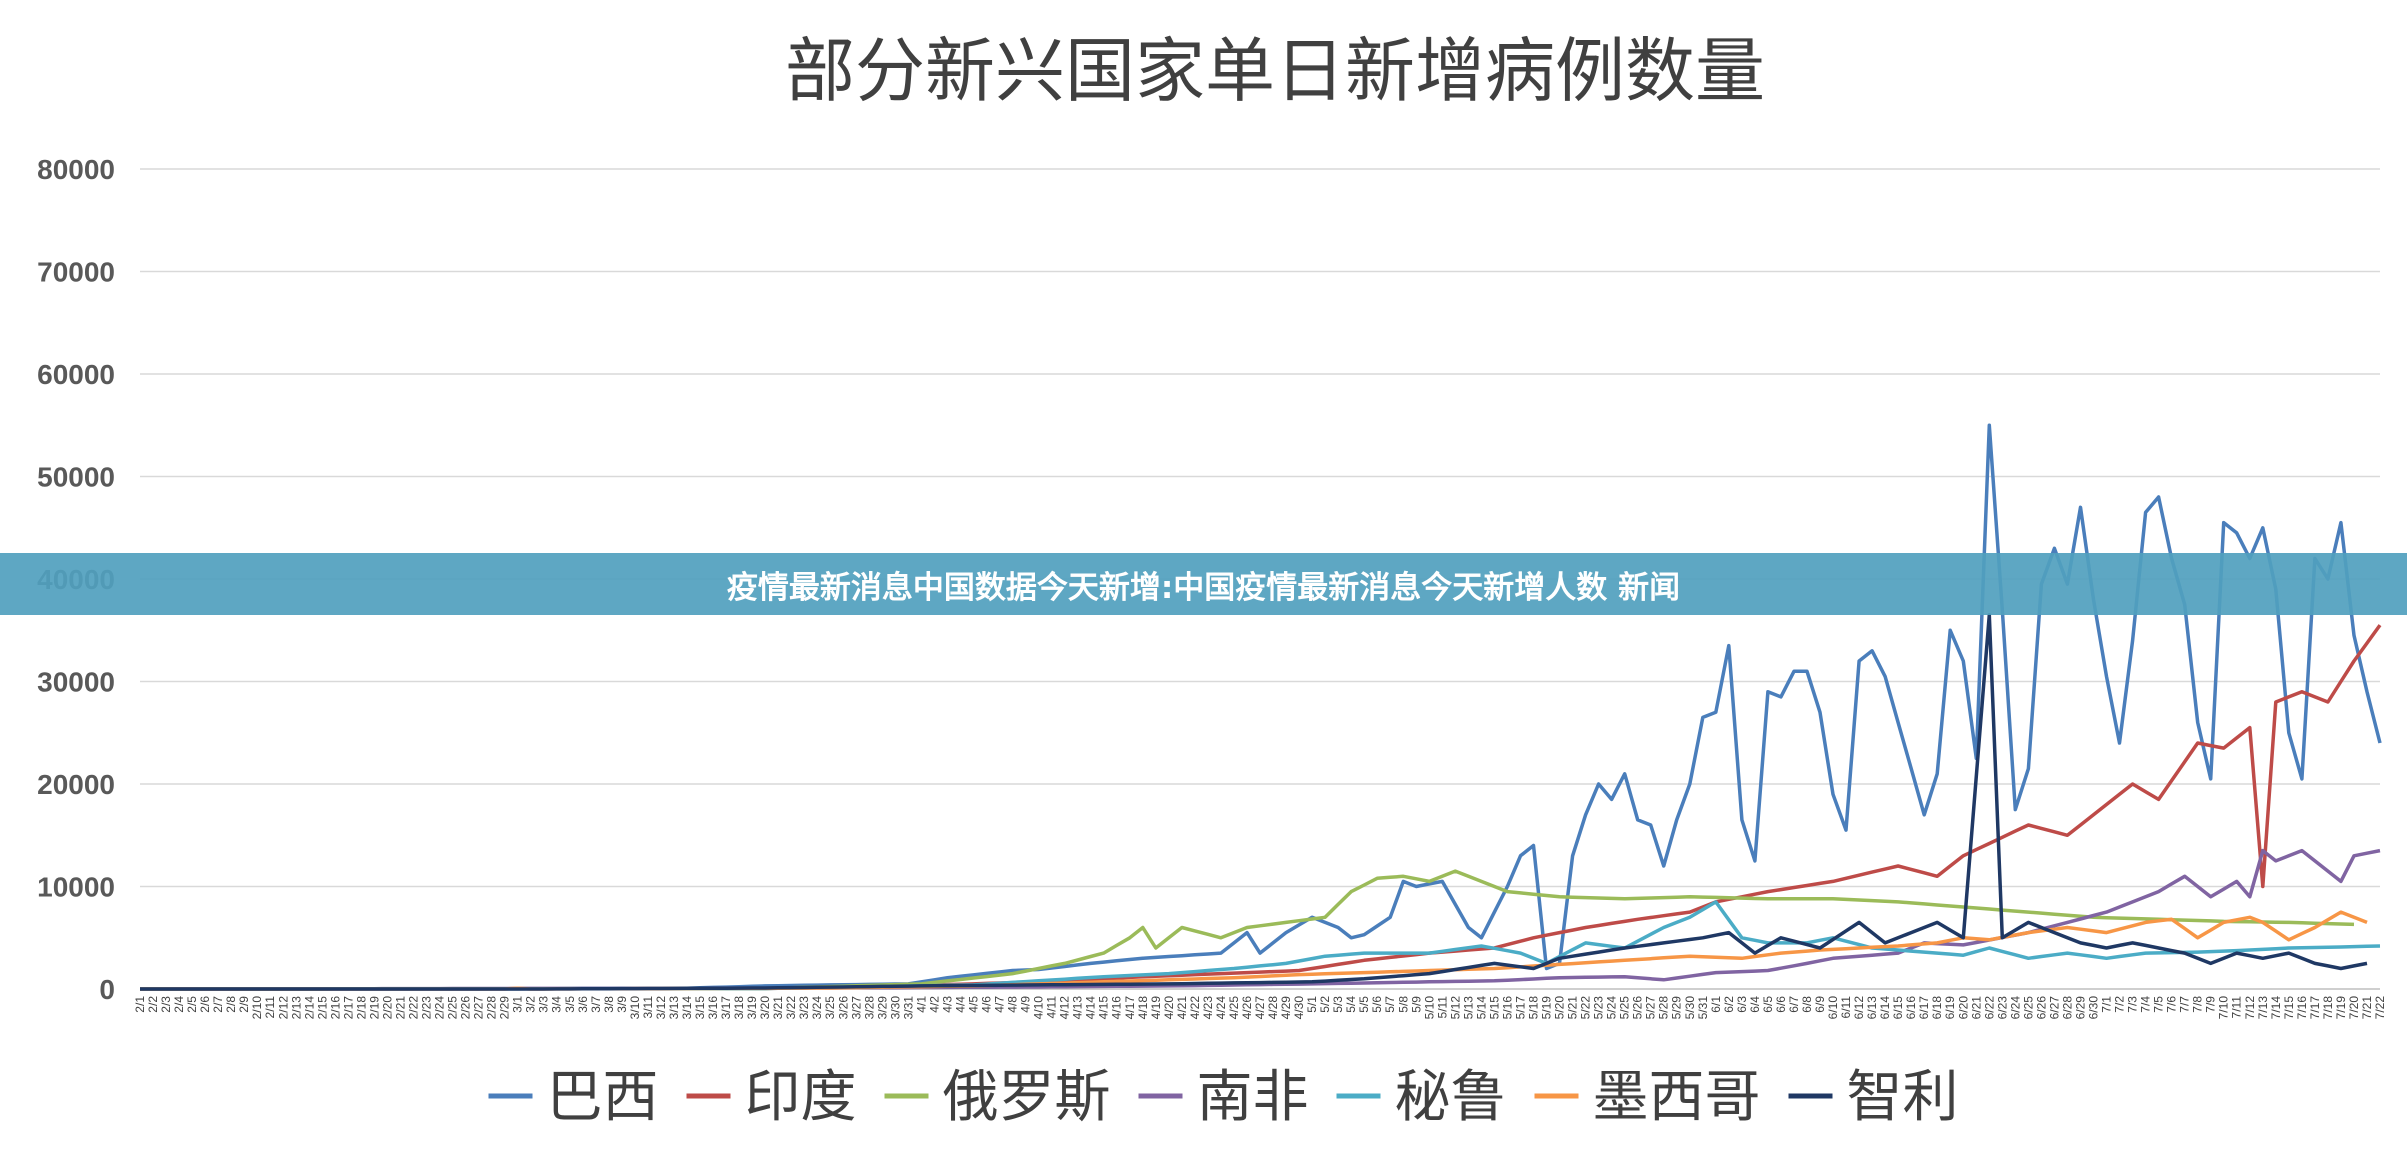 The width and height of the screenshot is (2407, 1170). Describe the element at coordinates (1703, 1008) in the screenshot. I see `x-tick-label: 5/31` at that location.